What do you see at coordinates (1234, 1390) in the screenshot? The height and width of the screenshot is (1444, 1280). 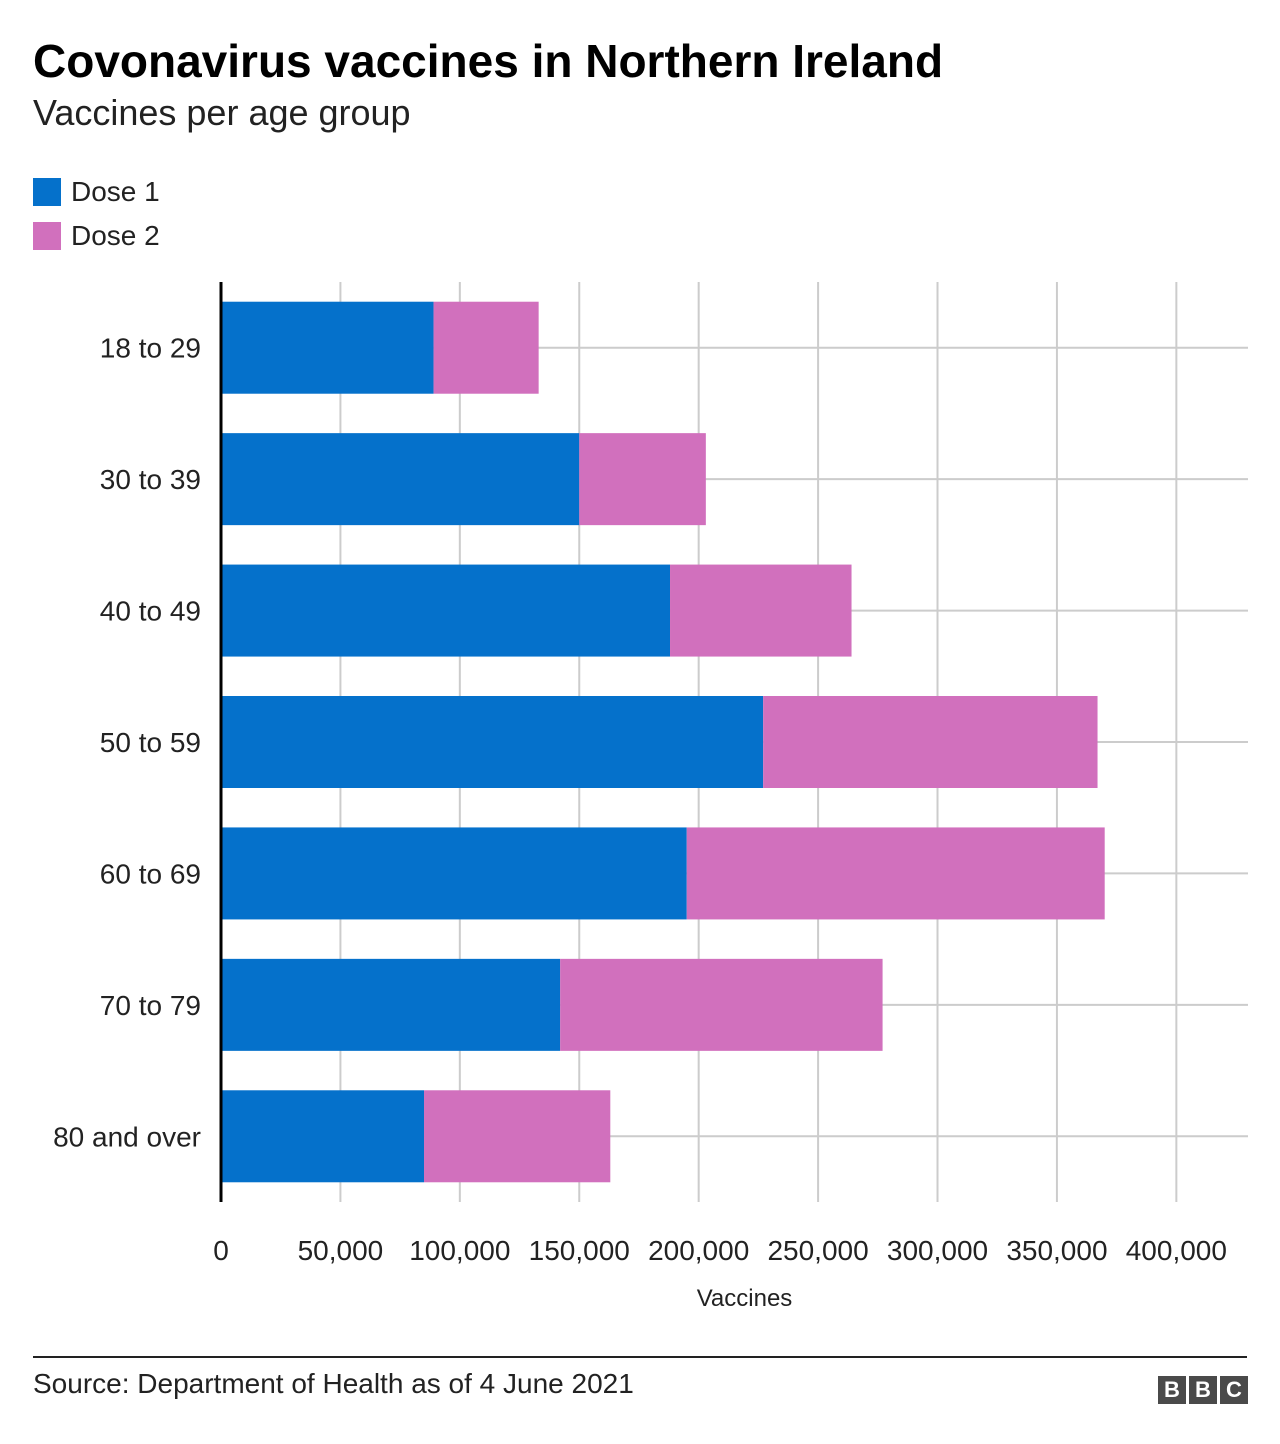 I see `bbc-logo-block: C` at bounding box center [1234, 1390].